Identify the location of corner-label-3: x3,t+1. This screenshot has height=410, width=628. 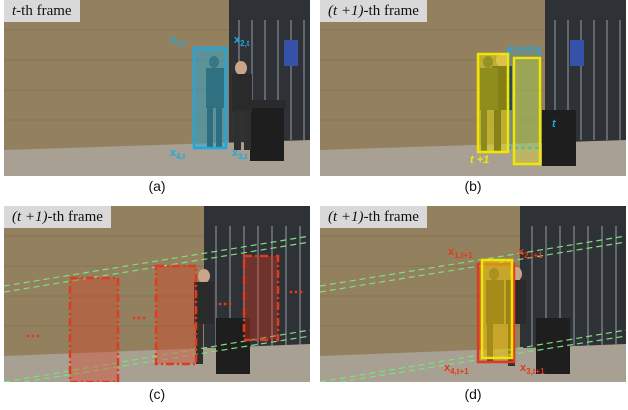
(532, 369).